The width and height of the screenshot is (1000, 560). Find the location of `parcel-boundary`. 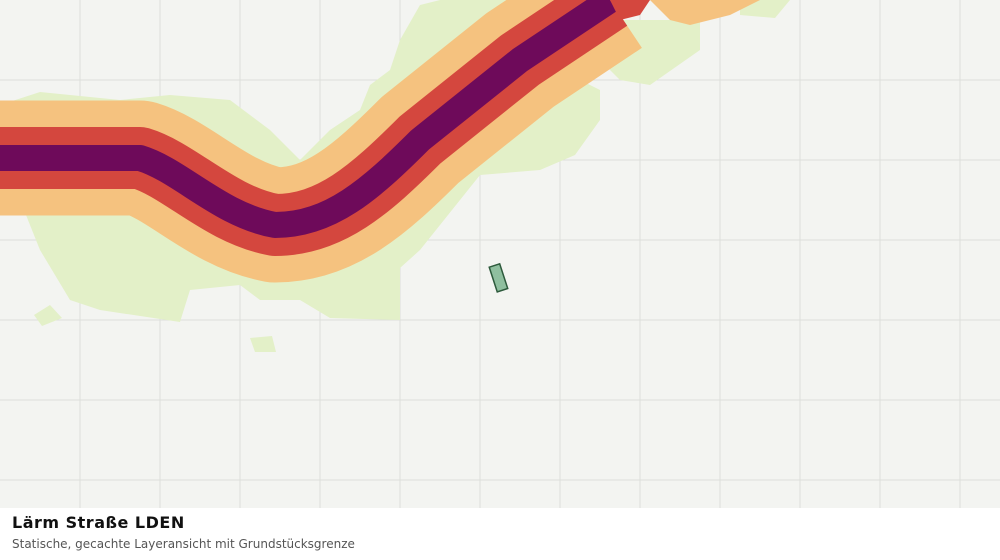

parcel-boundary is located at coordinates (498, 277).